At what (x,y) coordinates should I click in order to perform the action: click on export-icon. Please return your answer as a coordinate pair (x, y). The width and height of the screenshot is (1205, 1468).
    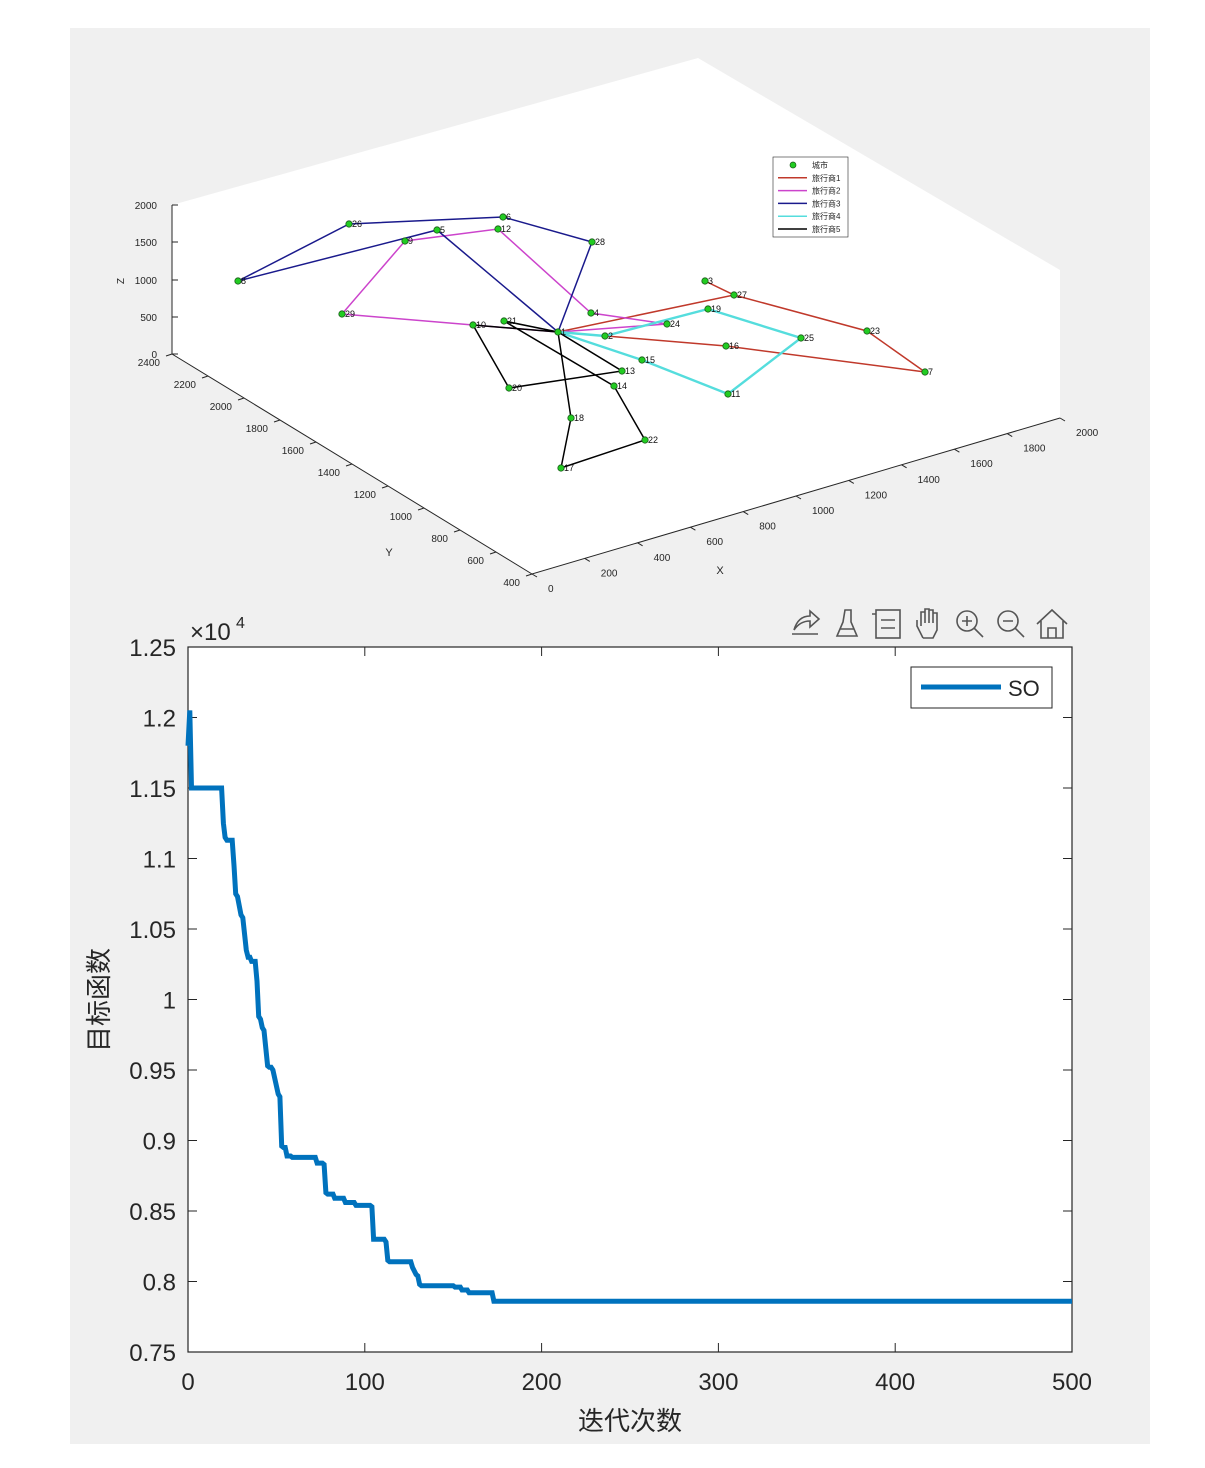
    Looking at the image, I should click on (806, 624).